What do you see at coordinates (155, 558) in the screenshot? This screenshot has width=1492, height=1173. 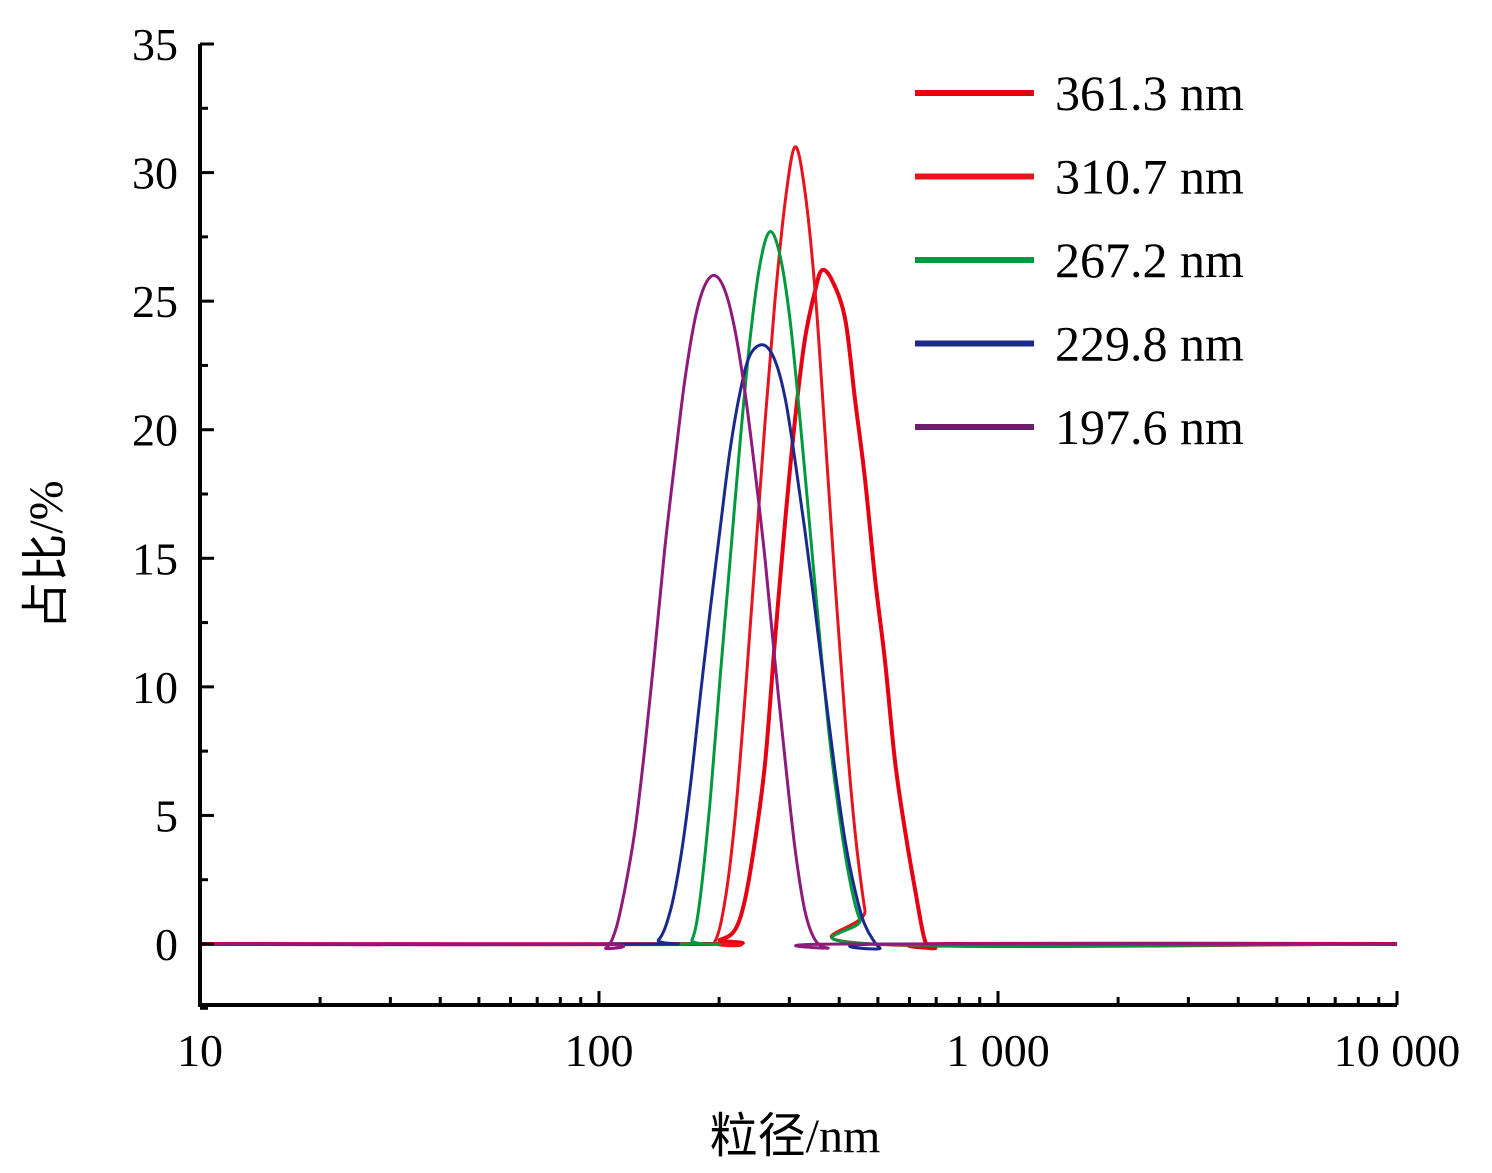 I see `y-tick-label: 15` at bounding box center [155, 558].